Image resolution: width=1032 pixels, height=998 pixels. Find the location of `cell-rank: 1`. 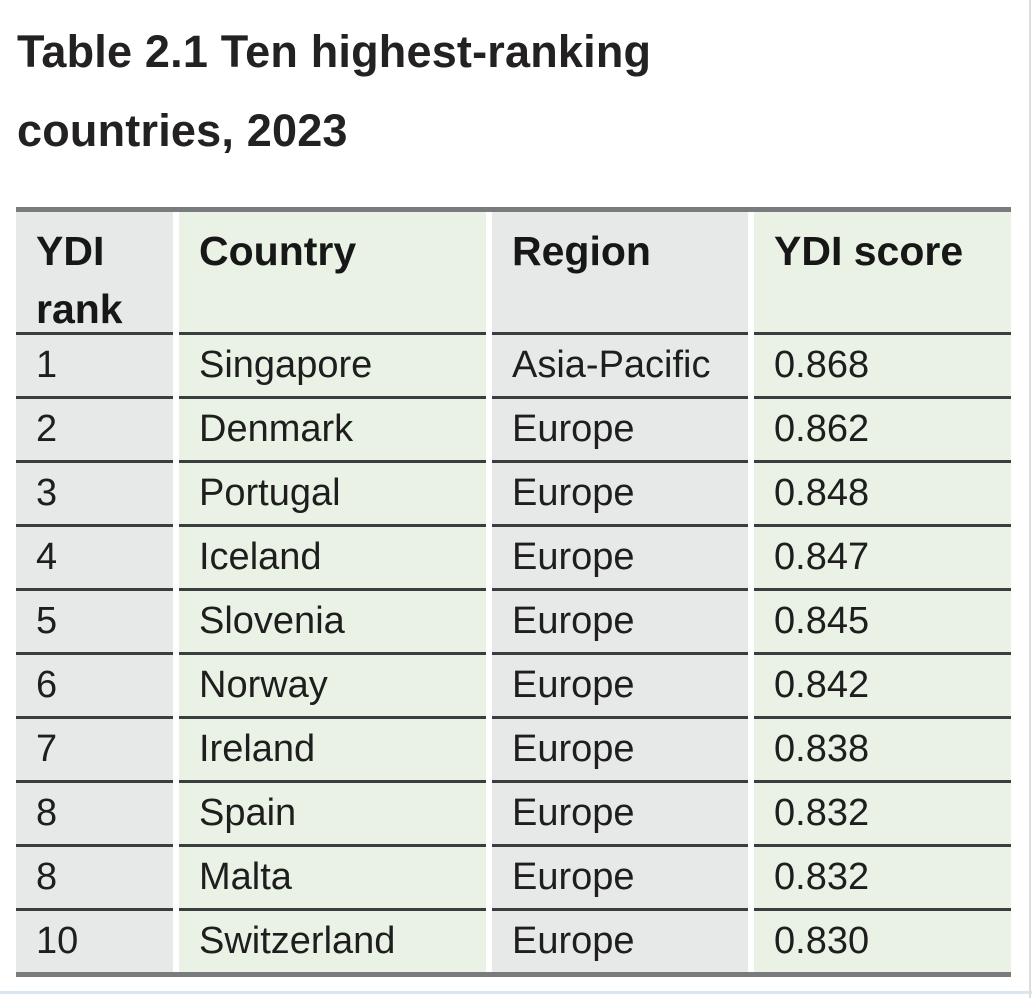

cell-rank: 1 is located at coordinates (94, 367).